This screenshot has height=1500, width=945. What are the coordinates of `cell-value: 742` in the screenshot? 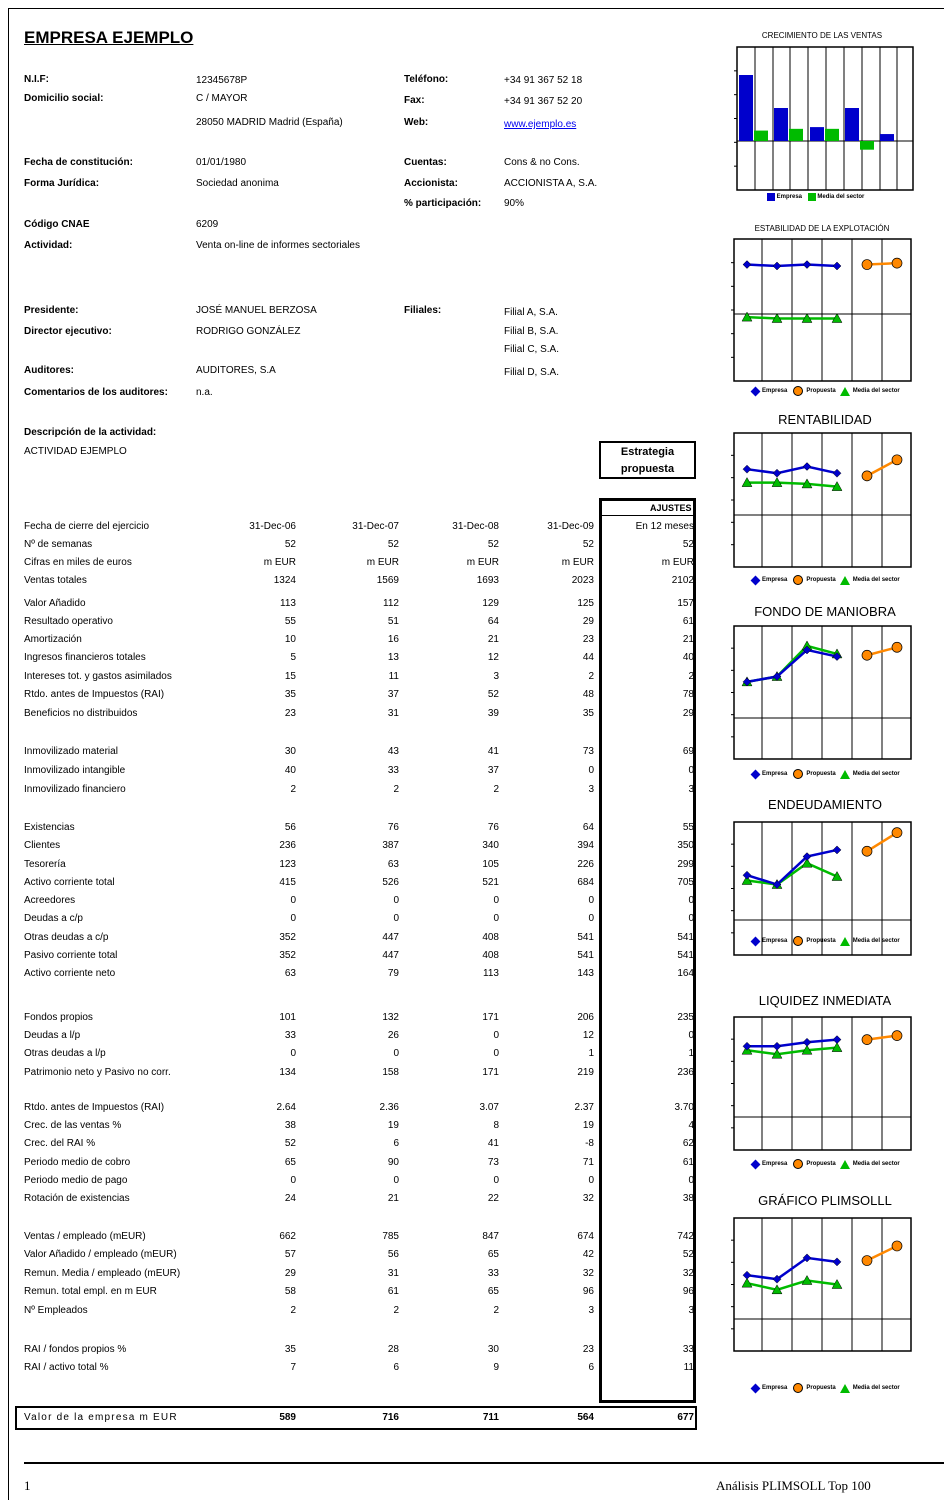 It's located at (685, 1236).